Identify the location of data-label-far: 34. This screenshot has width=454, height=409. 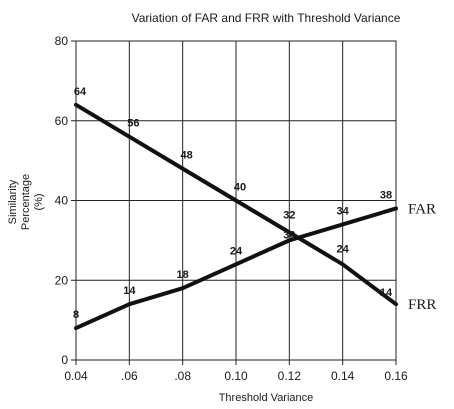
(343, 211).